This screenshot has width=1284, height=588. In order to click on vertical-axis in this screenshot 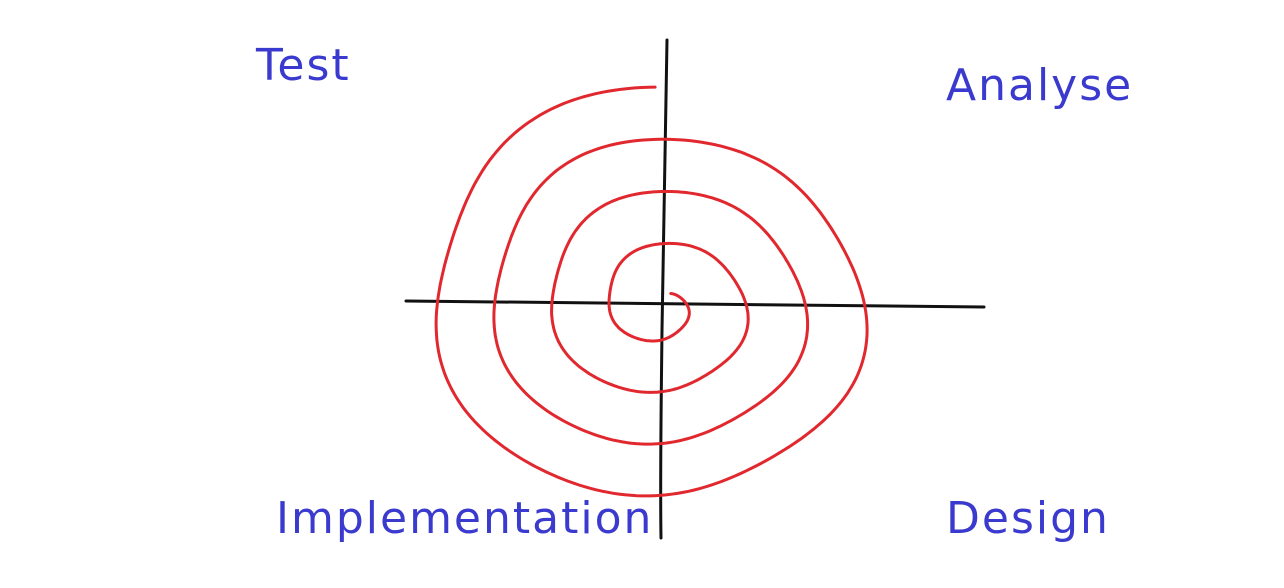, I will do `click(664, 289)`.